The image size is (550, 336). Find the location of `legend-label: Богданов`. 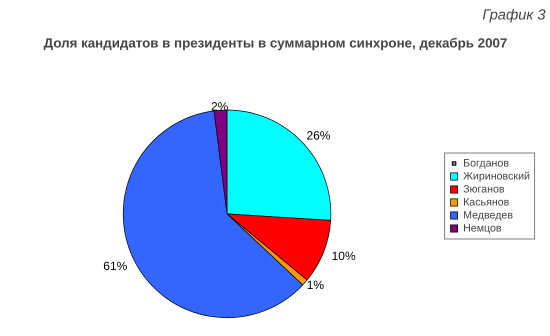

legend-label: Богданов is located at coordinates (486, 163).